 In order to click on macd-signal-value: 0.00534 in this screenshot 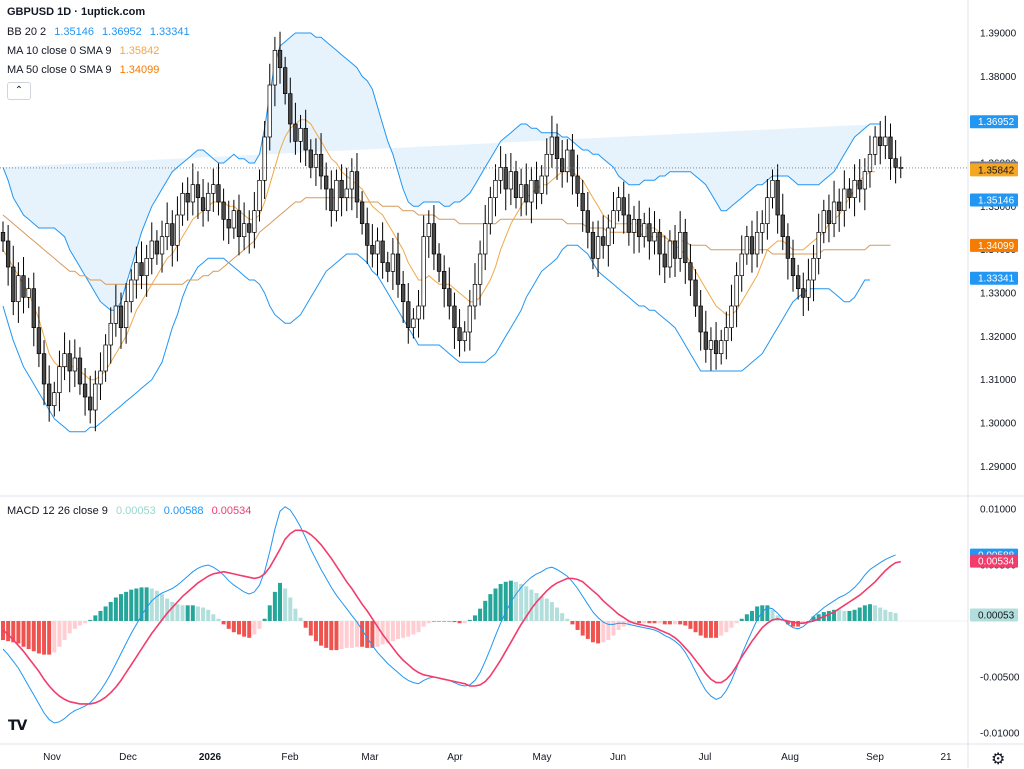, I will do `click(231, 511)`.